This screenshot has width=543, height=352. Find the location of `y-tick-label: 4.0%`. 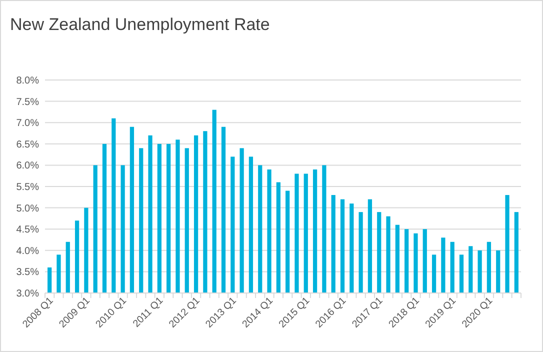

y-tick-label: 4.0% is located at coordinates (28, 251).